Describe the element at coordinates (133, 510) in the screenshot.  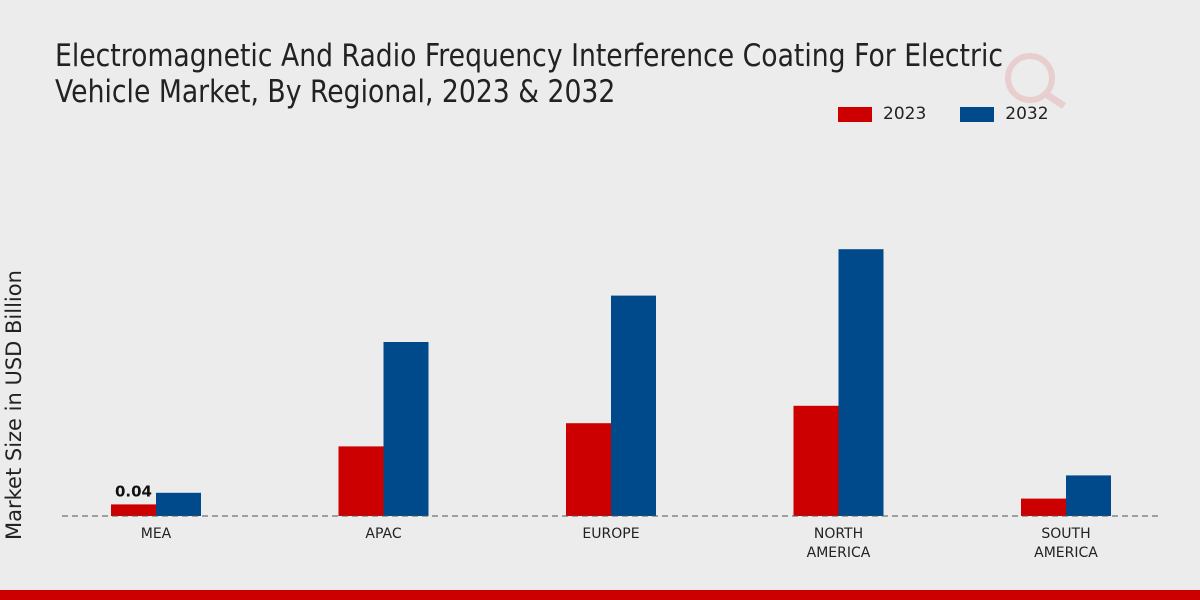
I see `bar-2023-mea` at that location.